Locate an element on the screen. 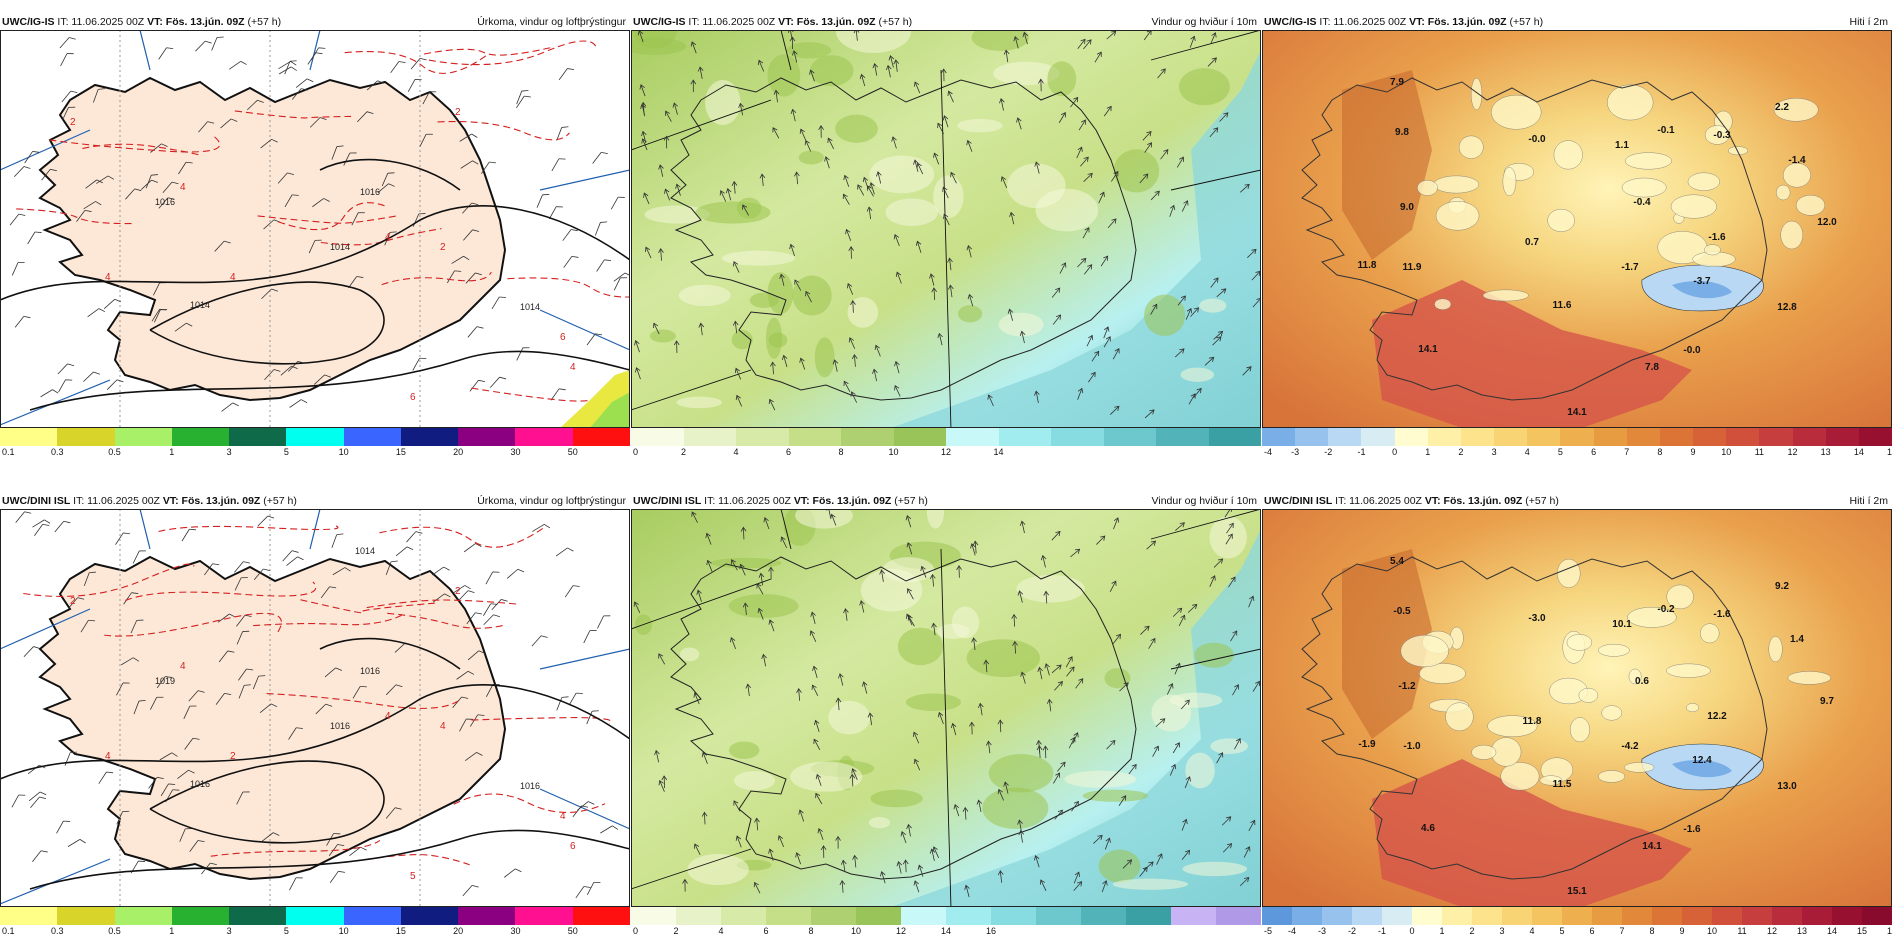  legend-tick-label: 0 is located at coordinates (1412, 931).